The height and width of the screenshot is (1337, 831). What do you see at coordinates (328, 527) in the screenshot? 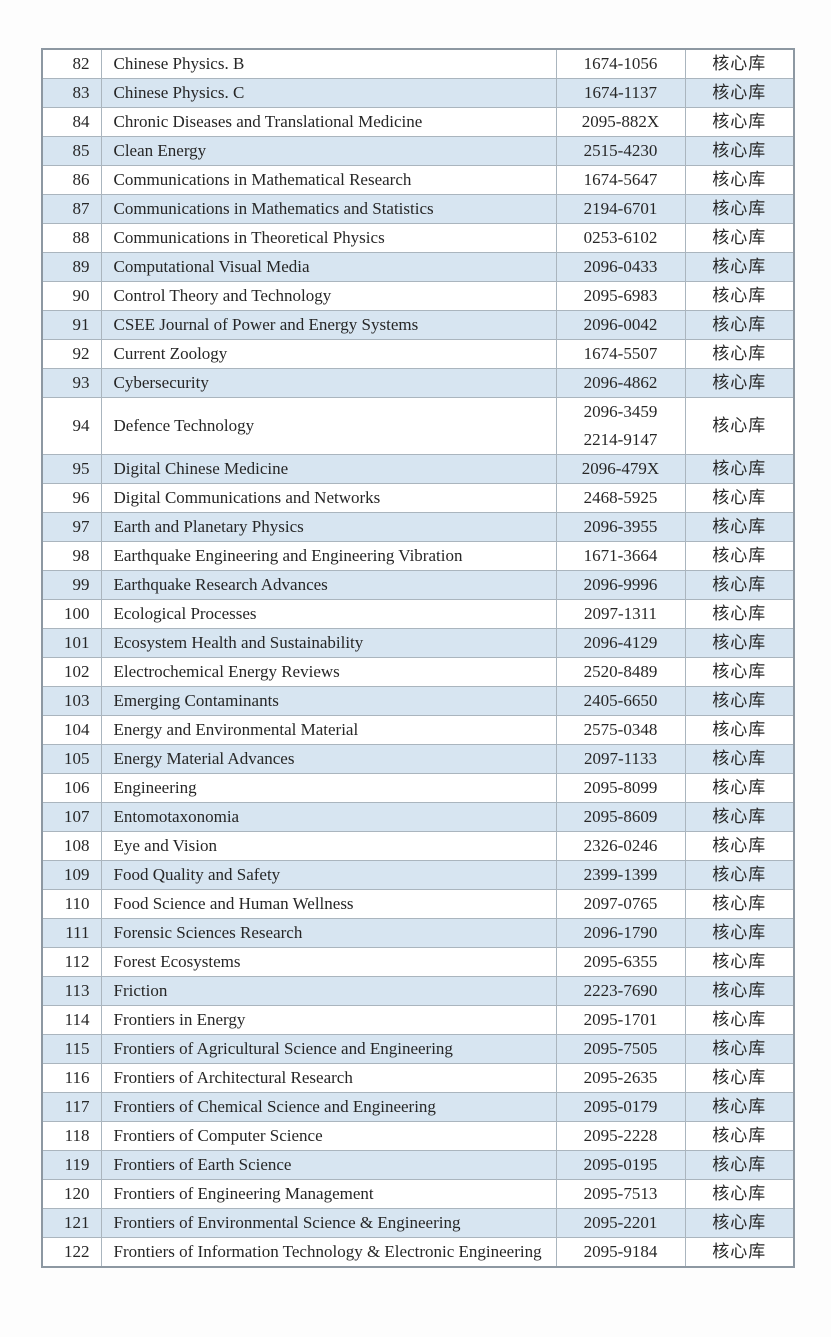
I see `journal-name: Earth and Planetary Physics` at bounding box center [328, 527].